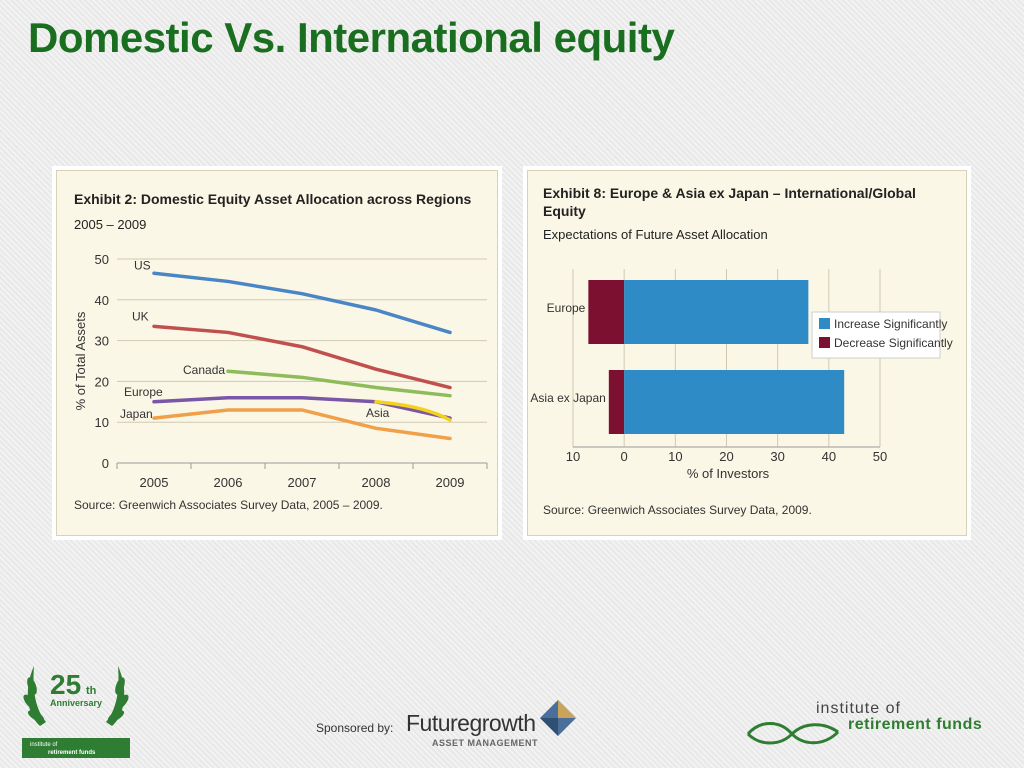 Image resolution: width=1024 pixels, height=768 pixels. What do you see at coordinates (793, 733) in the screenshot?
I see `infinity-swoosh-icon` at bounding box center [793, 733].